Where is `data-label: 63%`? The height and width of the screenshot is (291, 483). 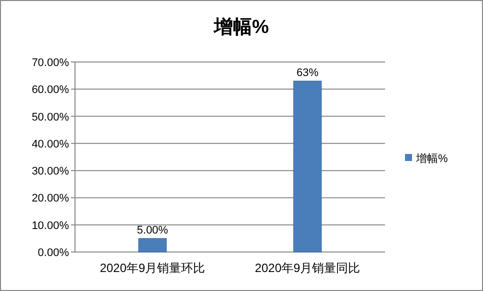 data-label: 63% is located at coordinates (307, 73).